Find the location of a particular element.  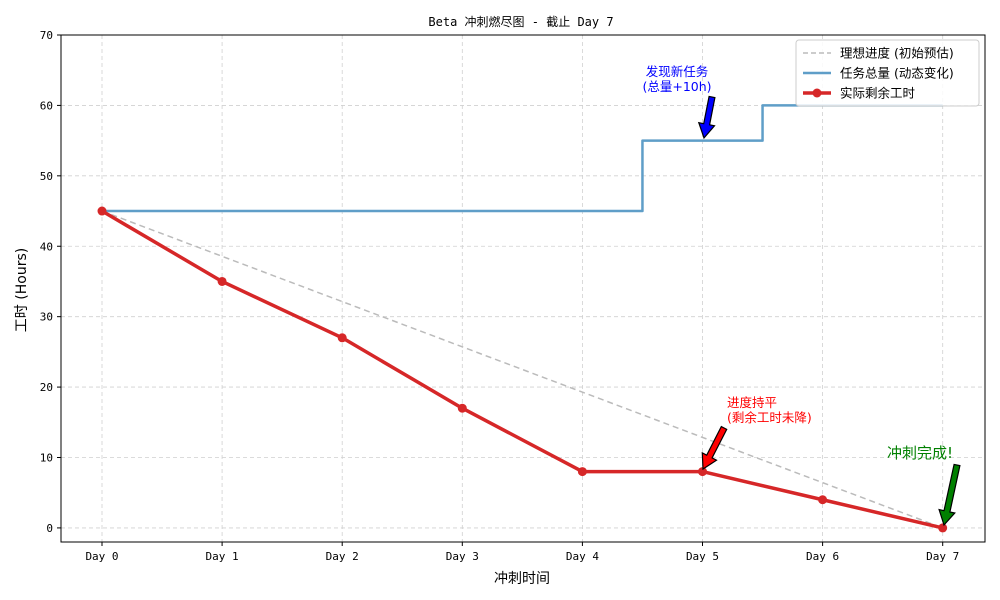

legend: 理想进度 (初始预估) 任务总量 (动态变化) 实际剩余工时 is located at coordinates (887, 73).